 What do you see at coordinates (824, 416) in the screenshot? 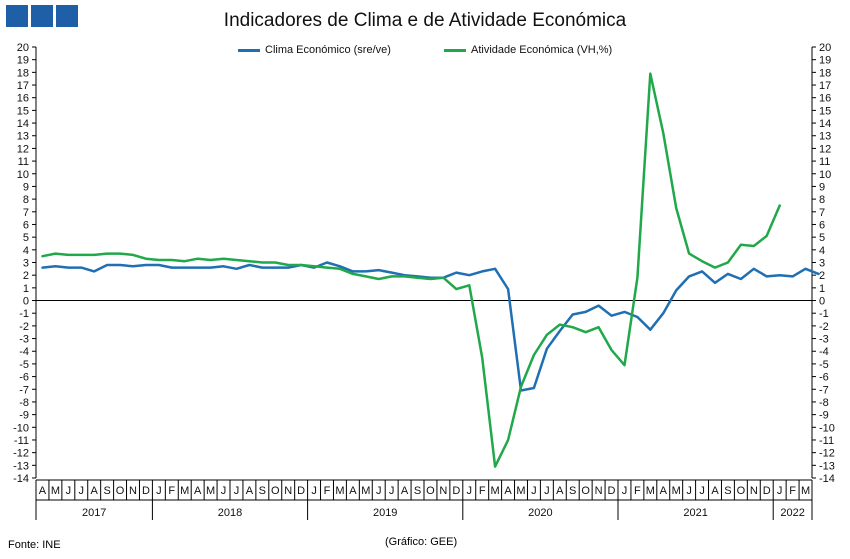
I see `y-tick-label-right: -9` at bounding box center [824, 416].